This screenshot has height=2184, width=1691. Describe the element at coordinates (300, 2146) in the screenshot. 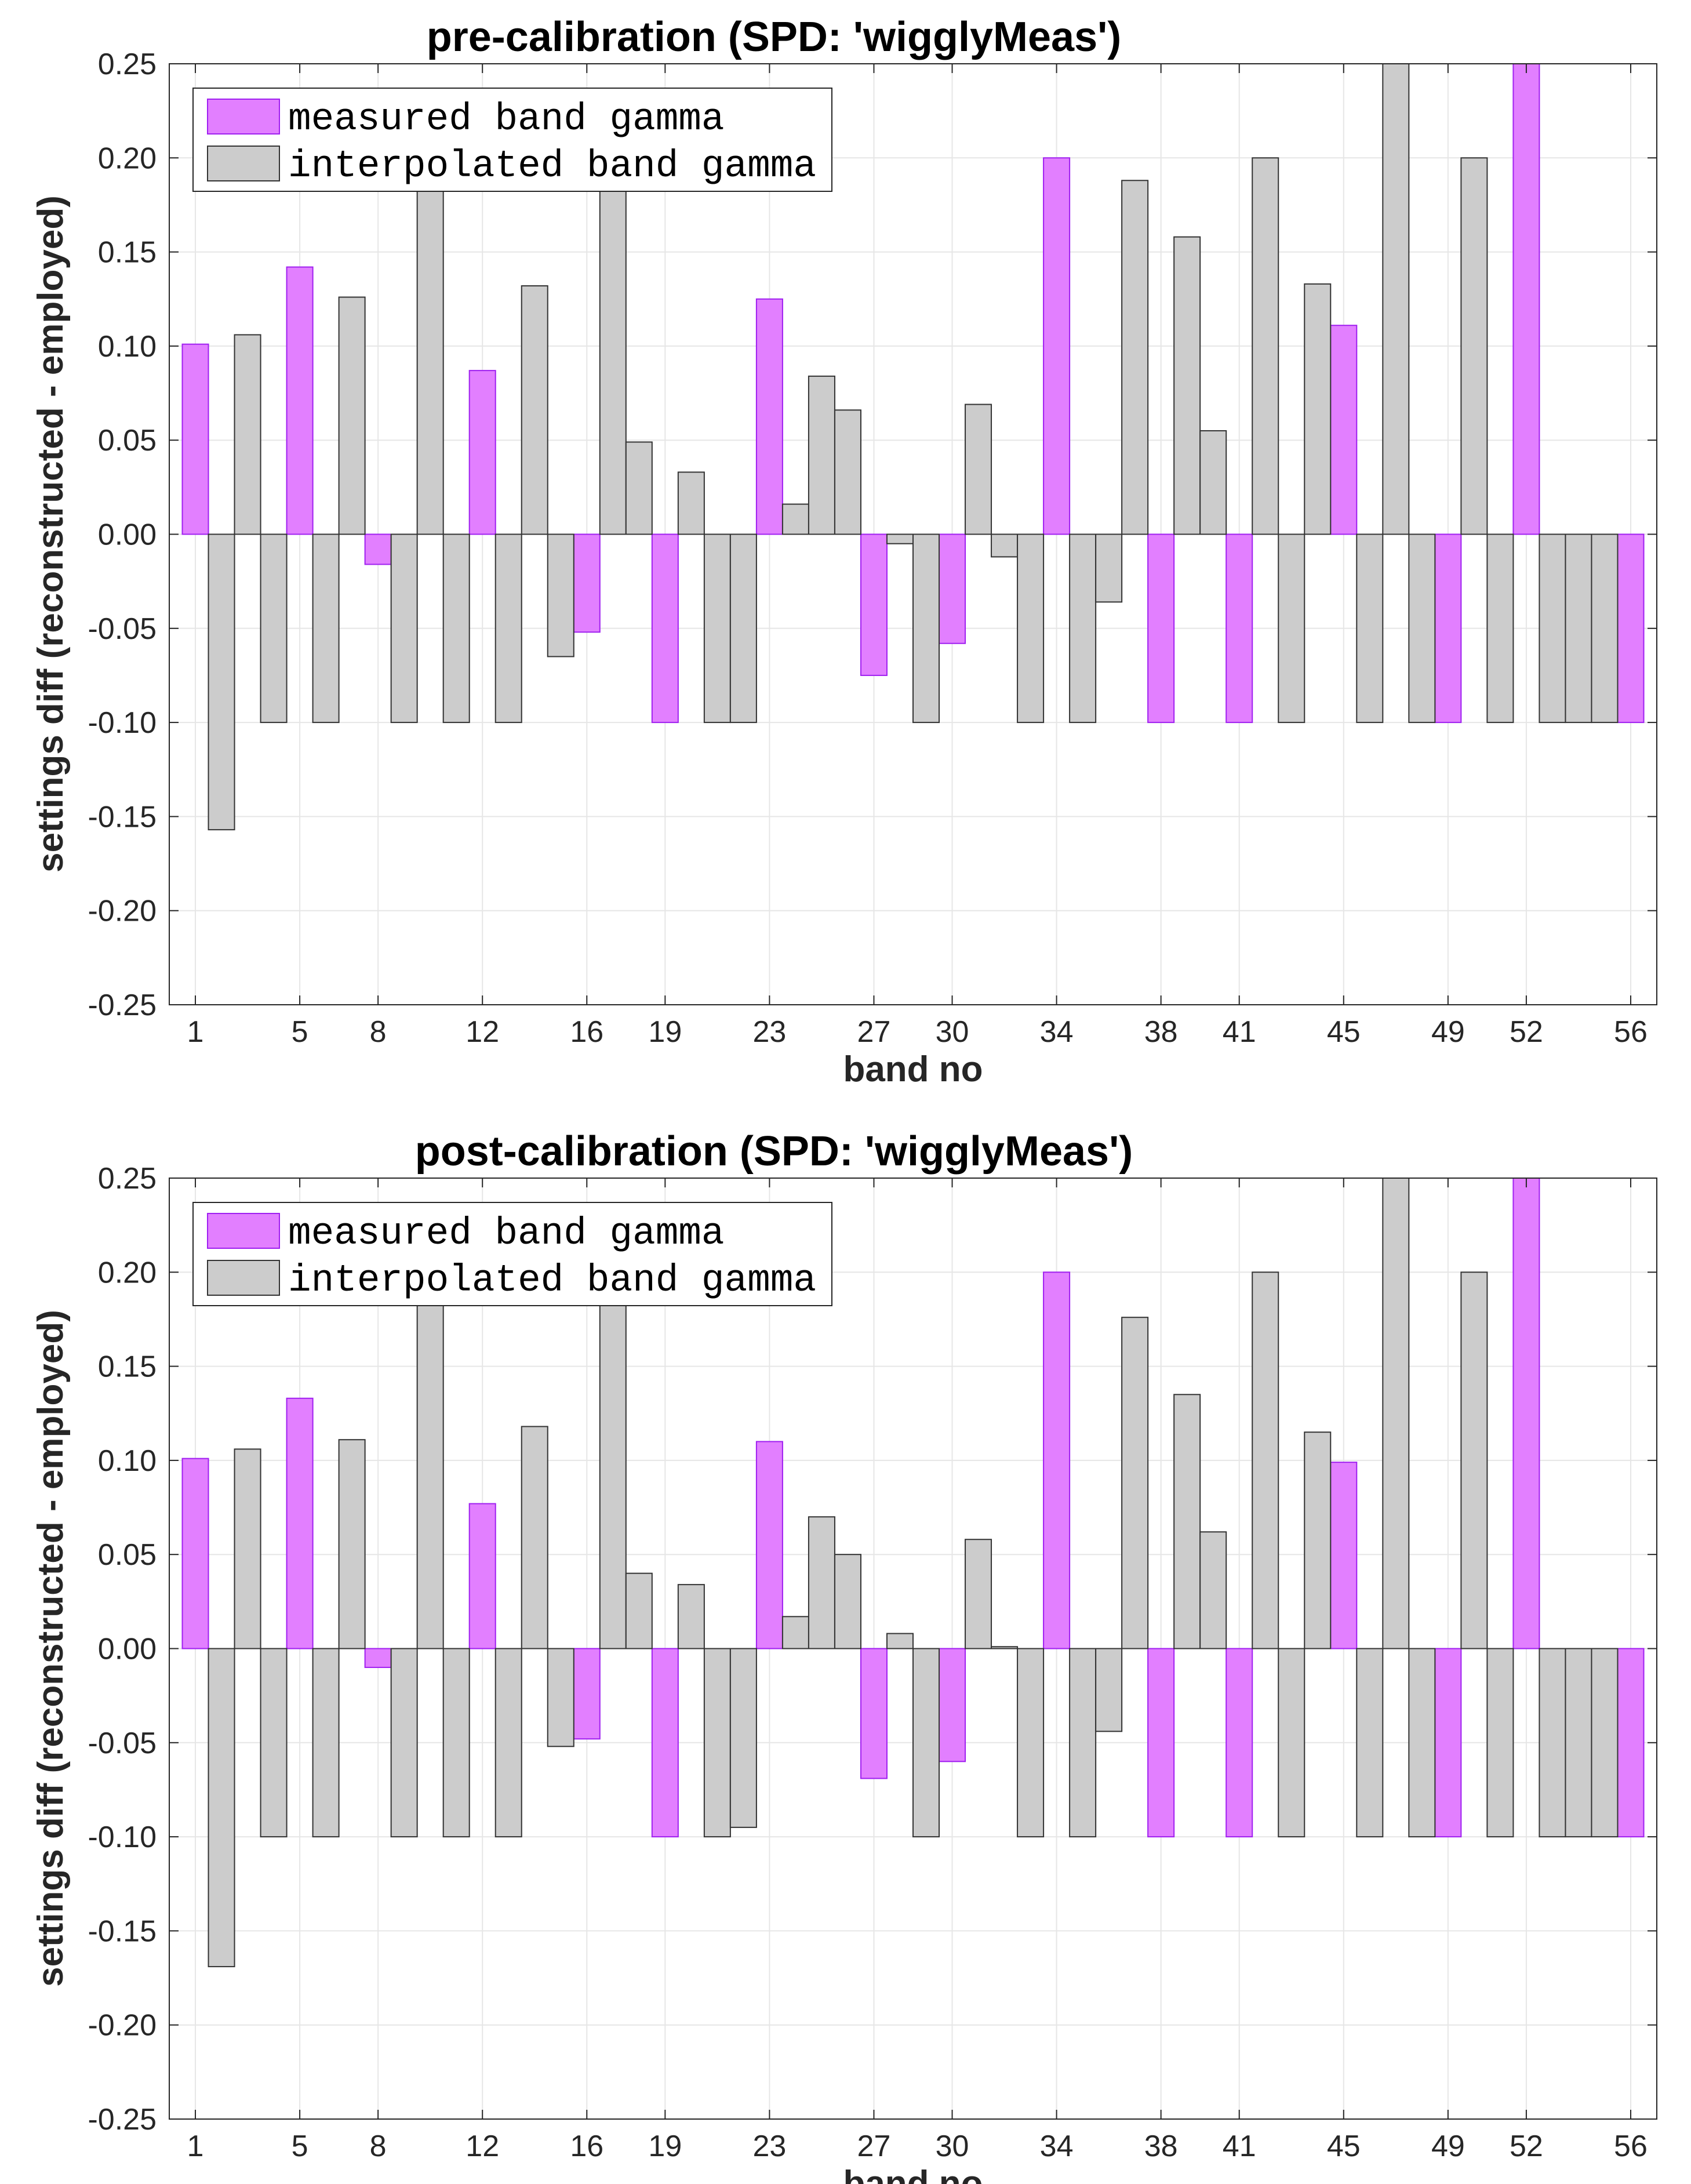

I see `x-tick-label: 5` at that location.